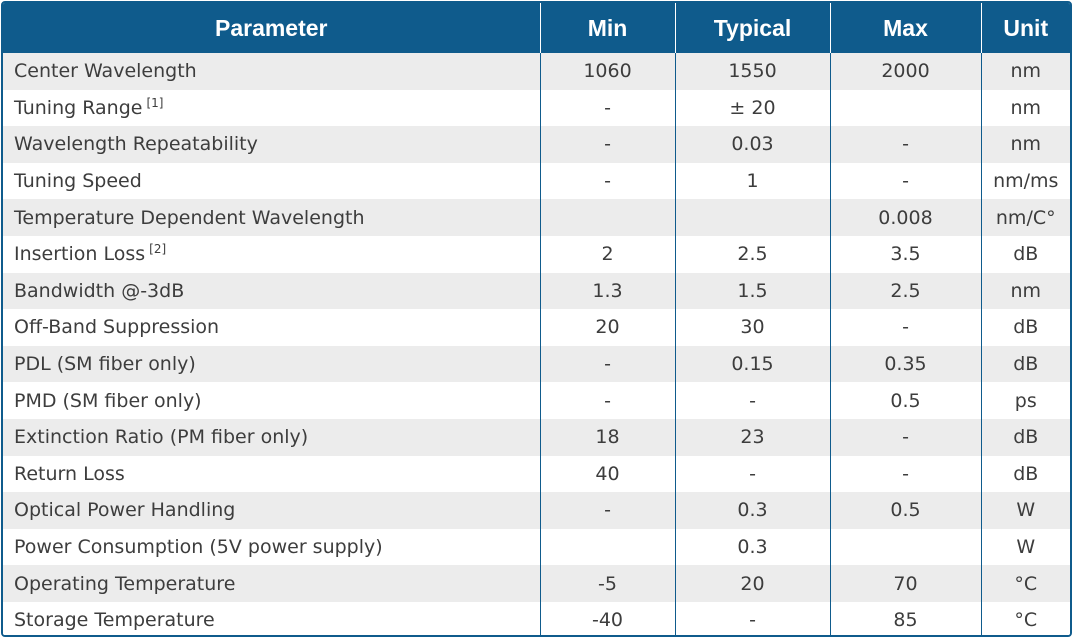 Image resolution: width=1075 pixels, height=641 pixels. What do you see at coordinates (536, 547) in the screenshot?
I see `table-row: Power Consumption (5V power supply) 0.3 W` at bounding box center [536, 547].